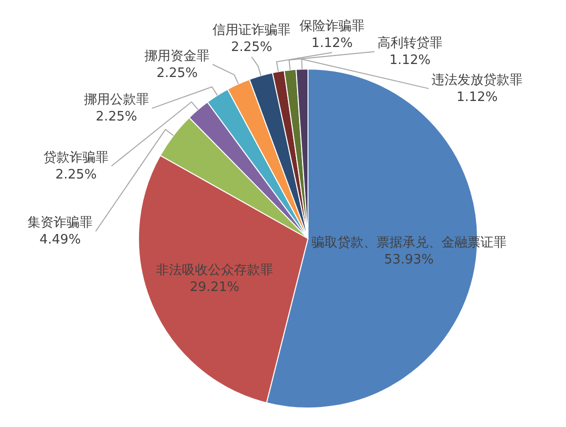 This screenshot has width=566, height=427. What do you see at coordinates (215, 270) in the screenshot?
I see `slice-label: 非法吸收公众存款罪` at bounding box center [215, 270].